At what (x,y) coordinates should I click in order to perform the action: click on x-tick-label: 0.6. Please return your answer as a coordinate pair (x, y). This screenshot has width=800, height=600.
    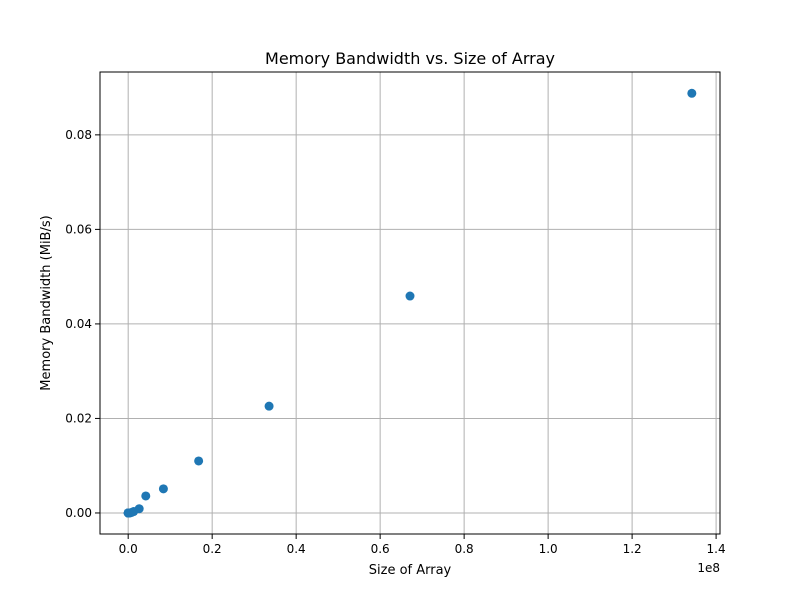
    Looking at the image, I should click on (380, 549).